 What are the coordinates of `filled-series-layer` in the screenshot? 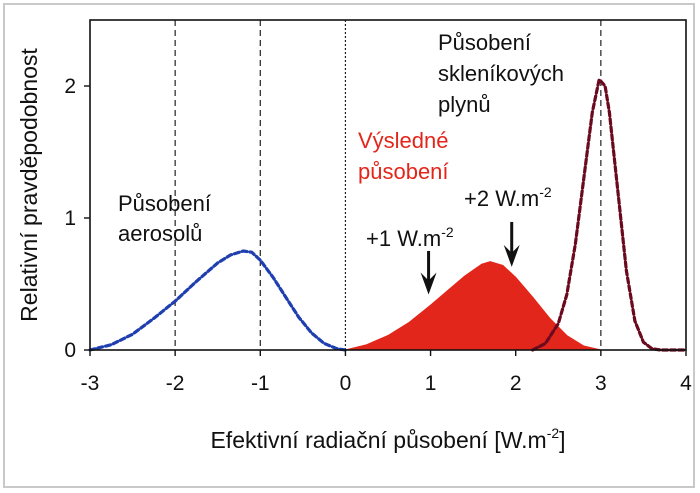 It's located at (473, 306).